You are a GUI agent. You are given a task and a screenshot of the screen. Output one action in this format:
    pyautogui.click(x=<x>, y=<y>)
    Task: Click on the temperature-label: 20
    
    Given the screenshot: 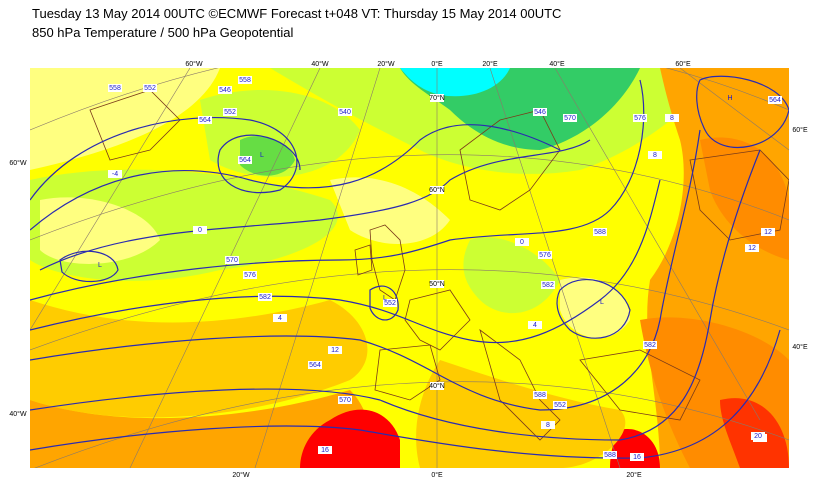 What is the action you would take?
    pyautogui.click(x=758, y=436)
    